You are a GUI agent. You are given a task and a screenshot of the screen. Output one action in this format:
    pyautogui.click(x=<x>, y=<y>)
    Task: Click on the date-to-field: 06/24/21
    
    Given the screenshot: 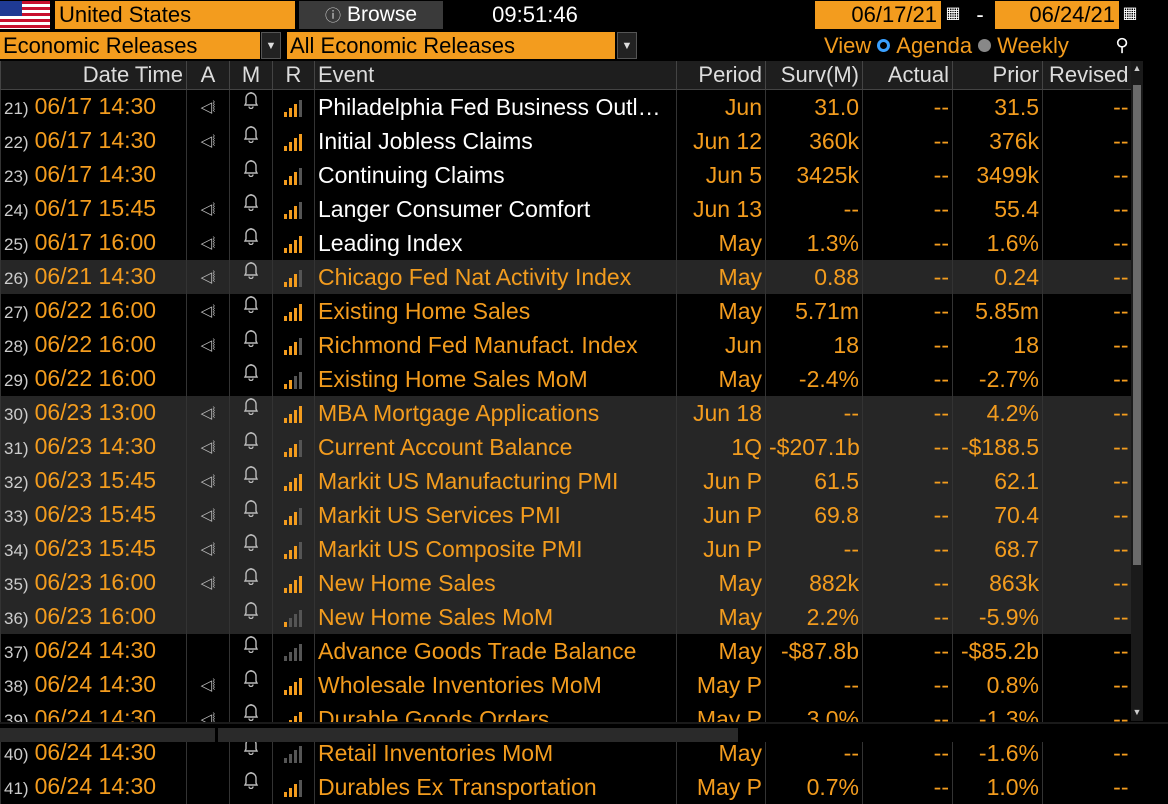 What is the action you would take?
    pyautogui.click(x=1057, y=15)
    